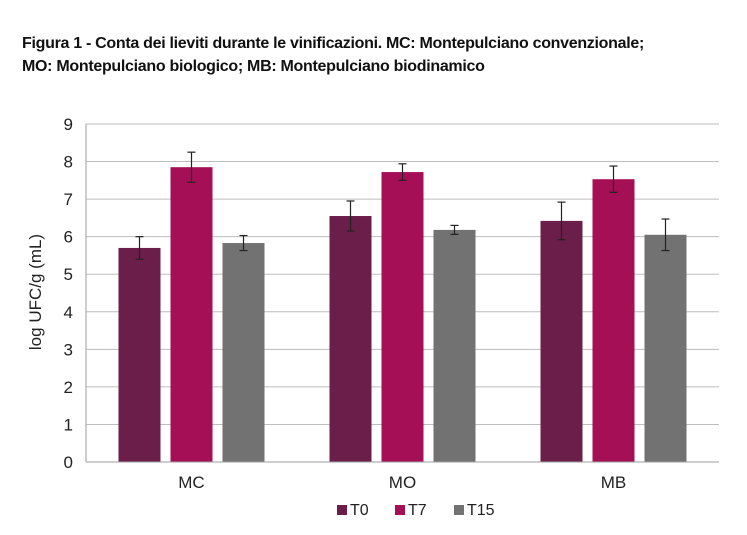 This screenshot has width=747, height=535. Describe the element at coordinates (454, 230) in the screenshot. I see `error-bar-t15-mo` at that location.